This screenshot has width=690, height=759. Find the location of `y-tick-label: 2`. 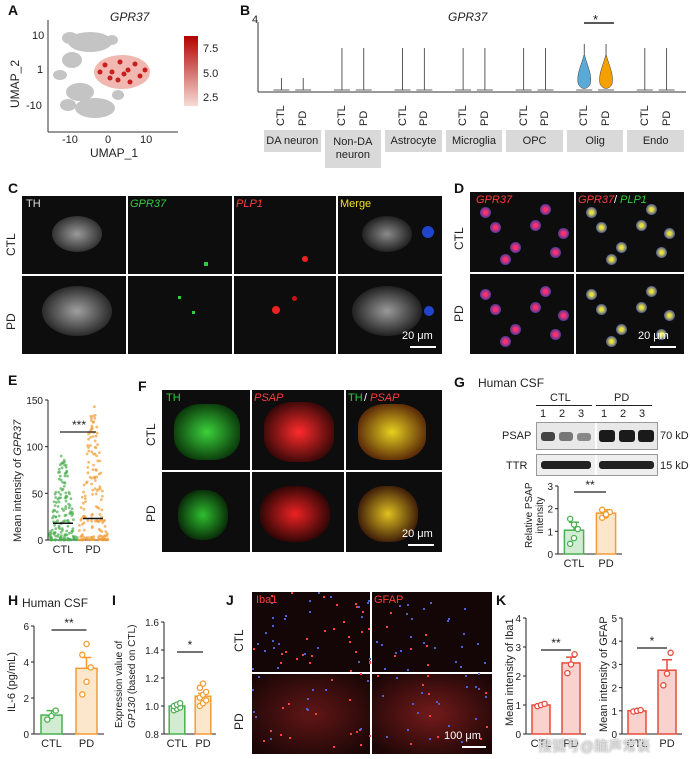

y-tick-label: 2 is located at coordinates (26, 699).